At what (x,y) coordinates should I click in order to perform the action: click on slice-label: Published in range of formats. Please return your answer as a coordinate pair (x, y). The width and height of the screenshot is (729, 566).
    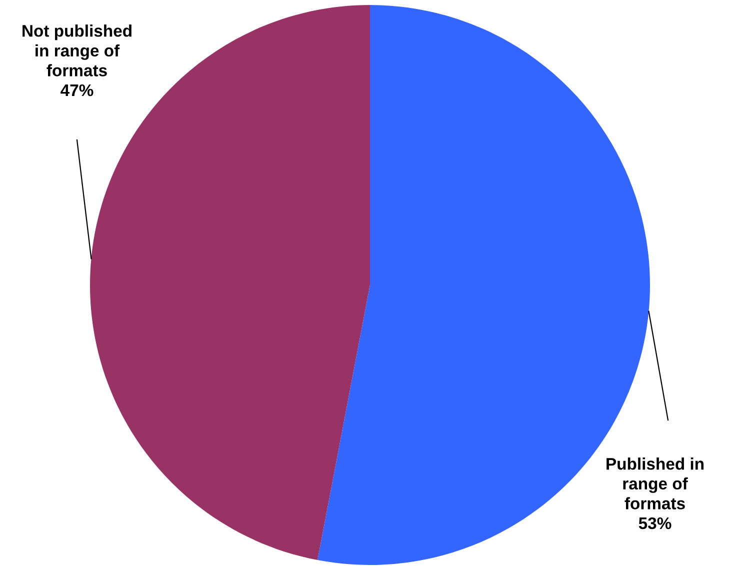
    Looking at the image, I should click on (655, 484).